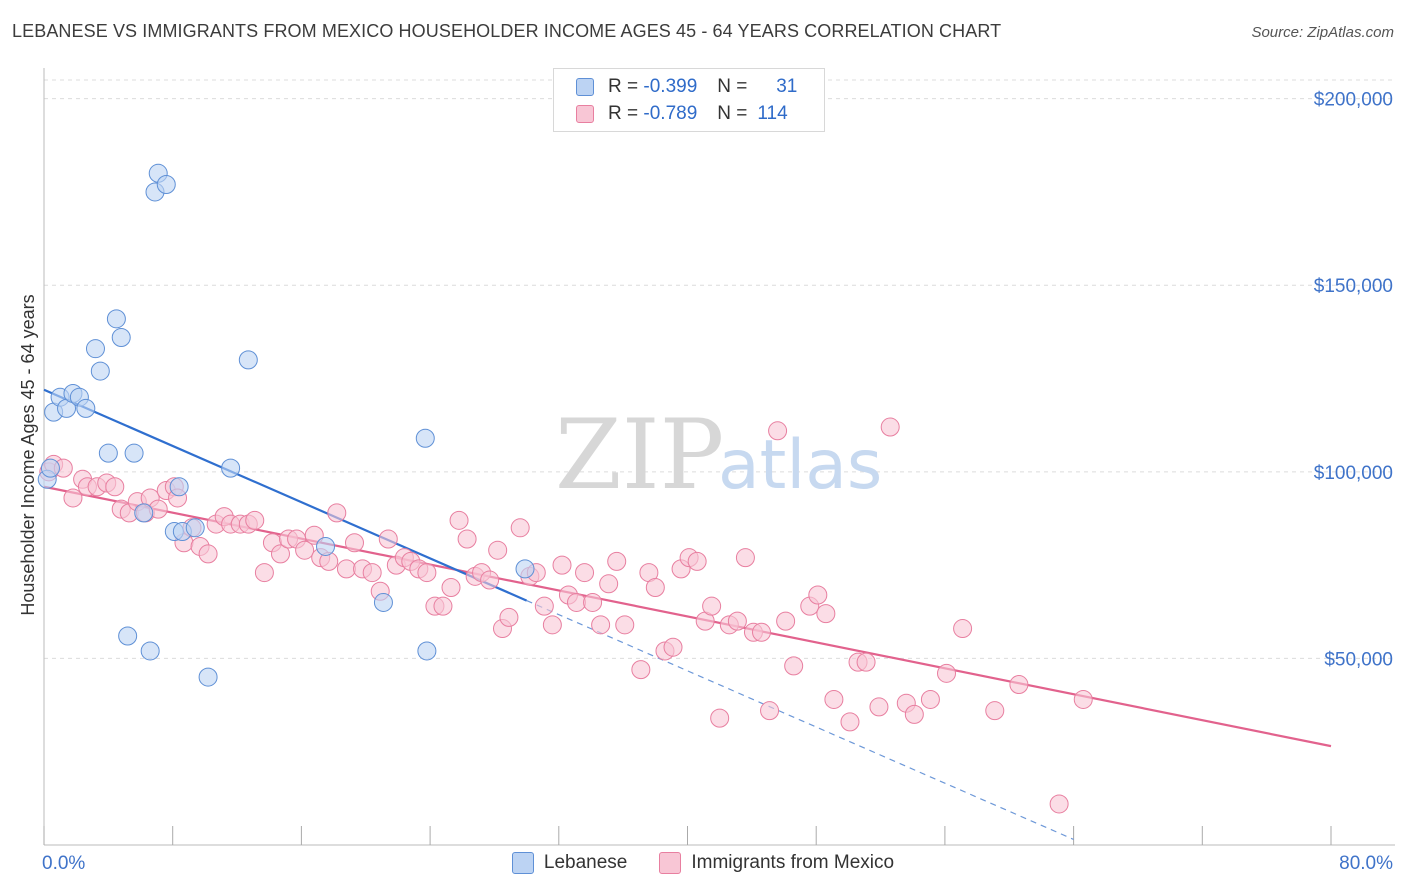 The width and height of the screenshot is (1406, 892). Describe the element at coordinates (1322, 32) in the screenshot. I see `source-label: Source: ZipAtlas.com` at that location.